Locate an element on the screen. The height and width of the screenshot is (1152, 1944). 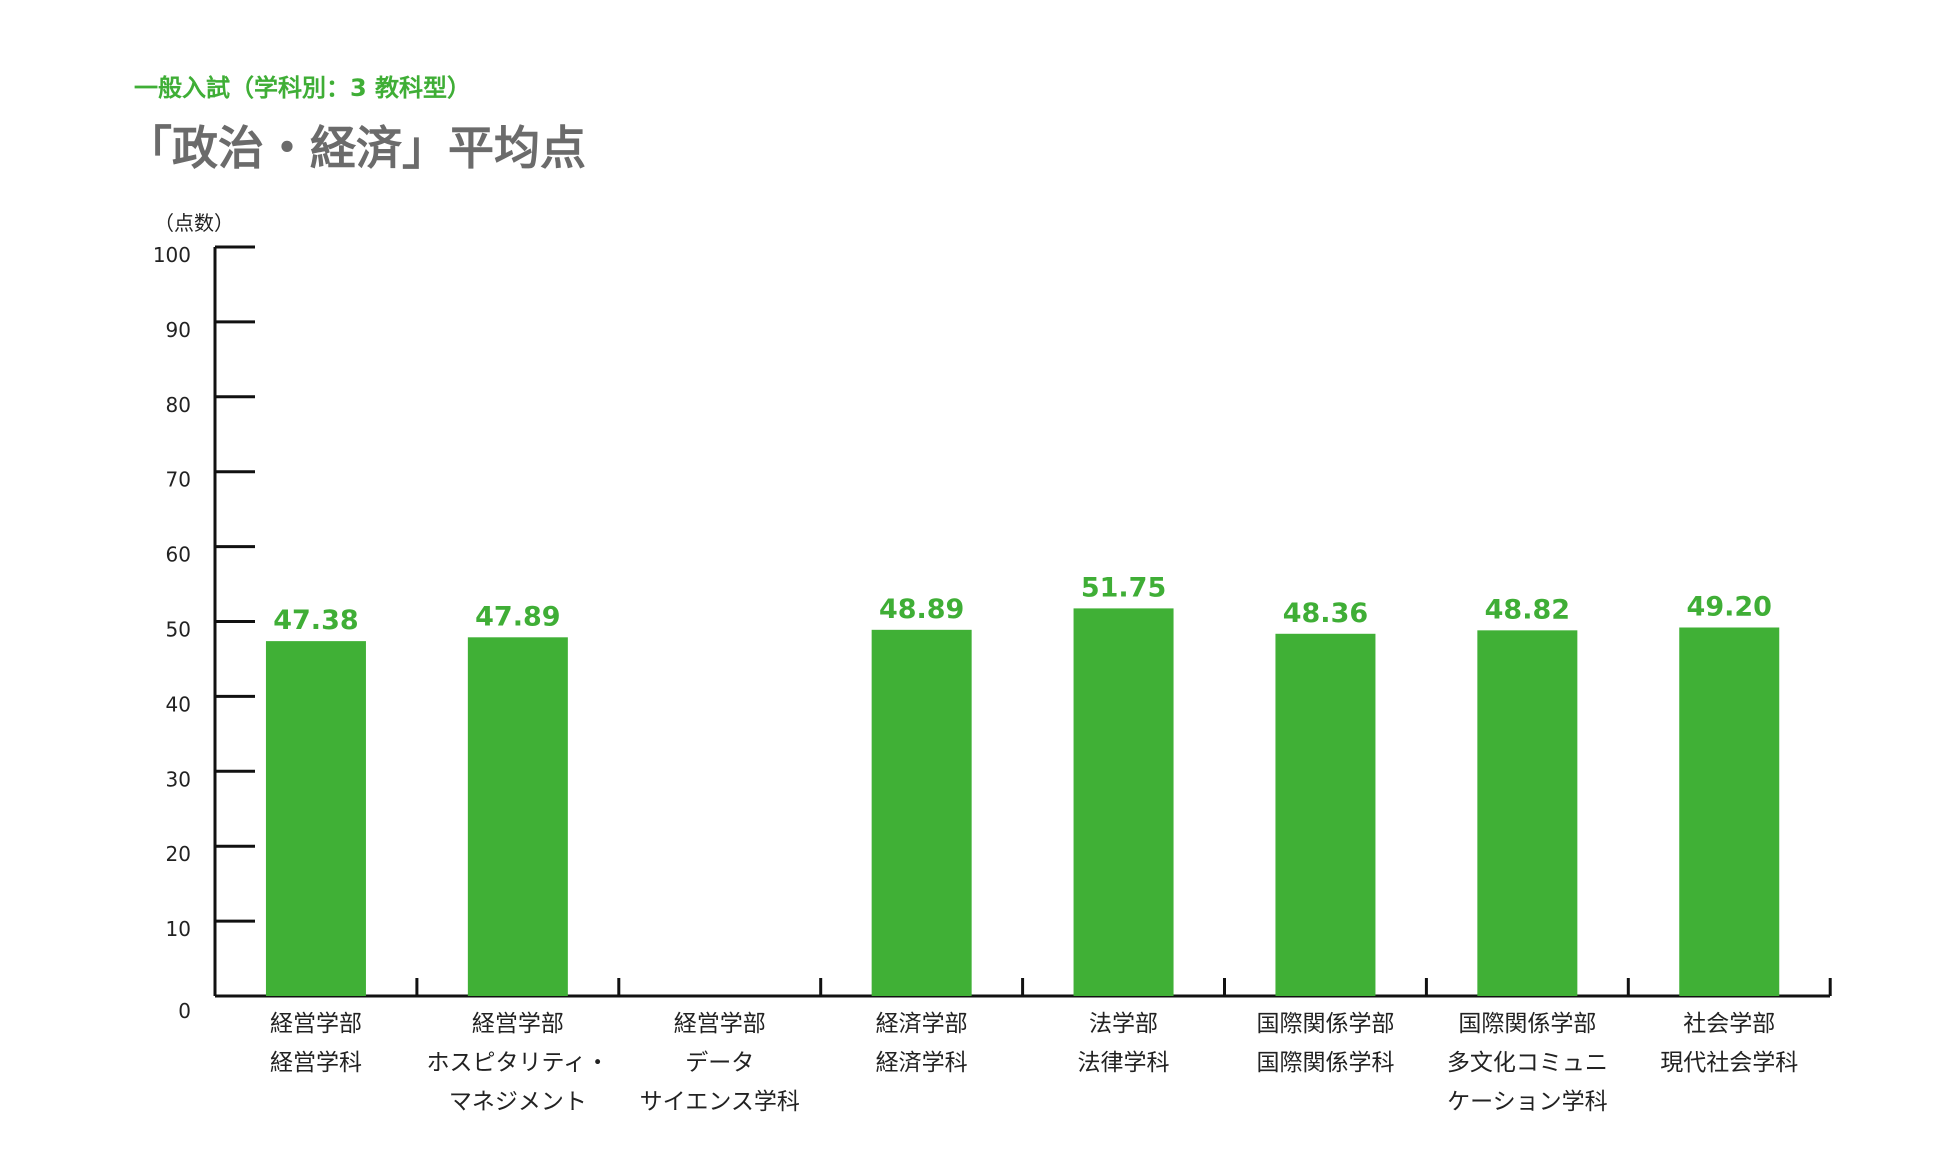
x-tick-label-line: 多文化コミュニ is located at coordinates (1527, 1063).